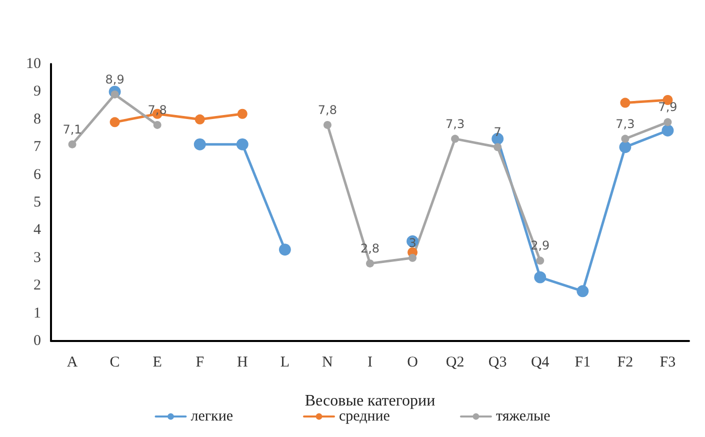 The width and height of the screenshot is (705, 437). I want to click on y-tick-label: 7, so click(38, 147).